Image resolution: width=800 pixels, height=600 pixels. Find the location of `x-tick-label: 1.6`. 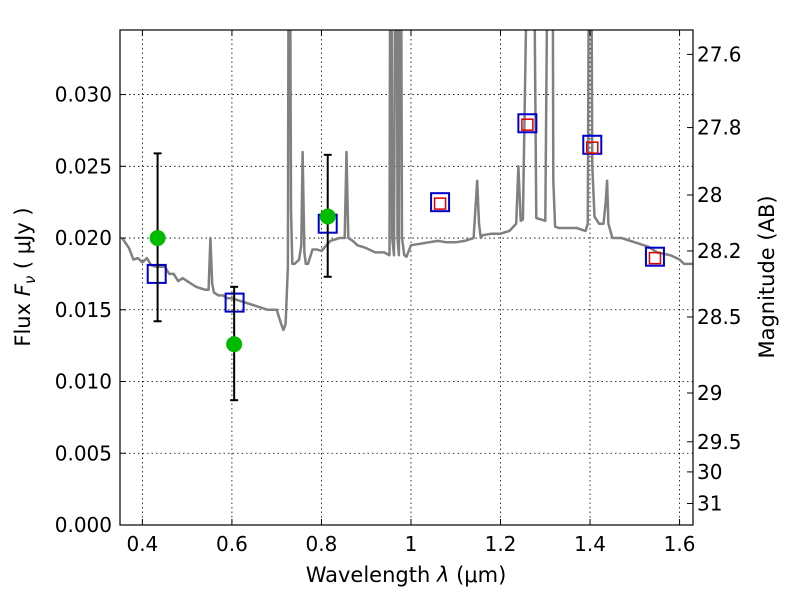

x-tick-label: 1.6 is located at coordinates (680, 544).